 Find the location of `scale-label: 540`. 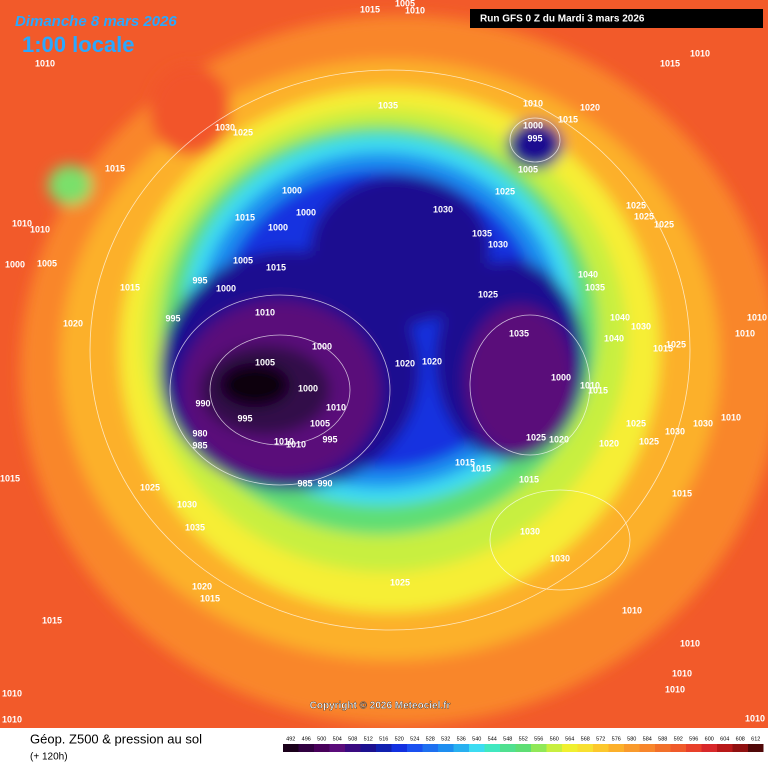

scale-label: 540 is located at coordinates (476, 739).